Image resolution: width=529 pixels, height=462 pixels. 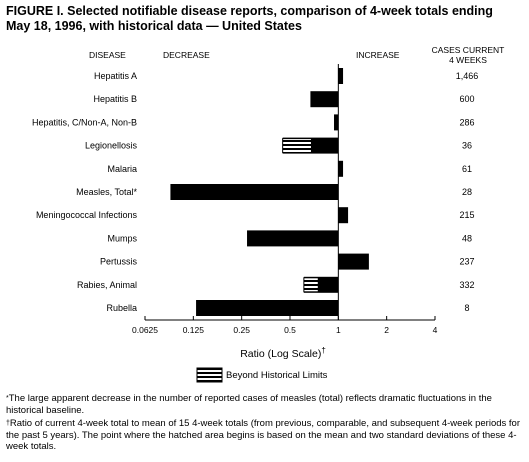 I want to click on category-label: Pertussis, so click(x=119, y=262).